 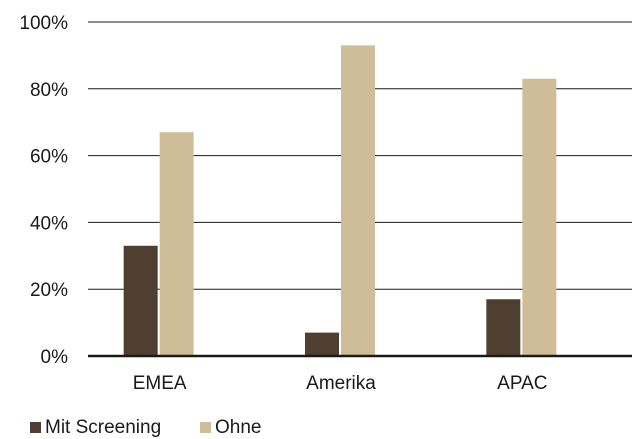 What do you see at coordinates (49, 223) in the screenshot?
I see `y-tick-label: 40%` at bounding box center [49, 223].